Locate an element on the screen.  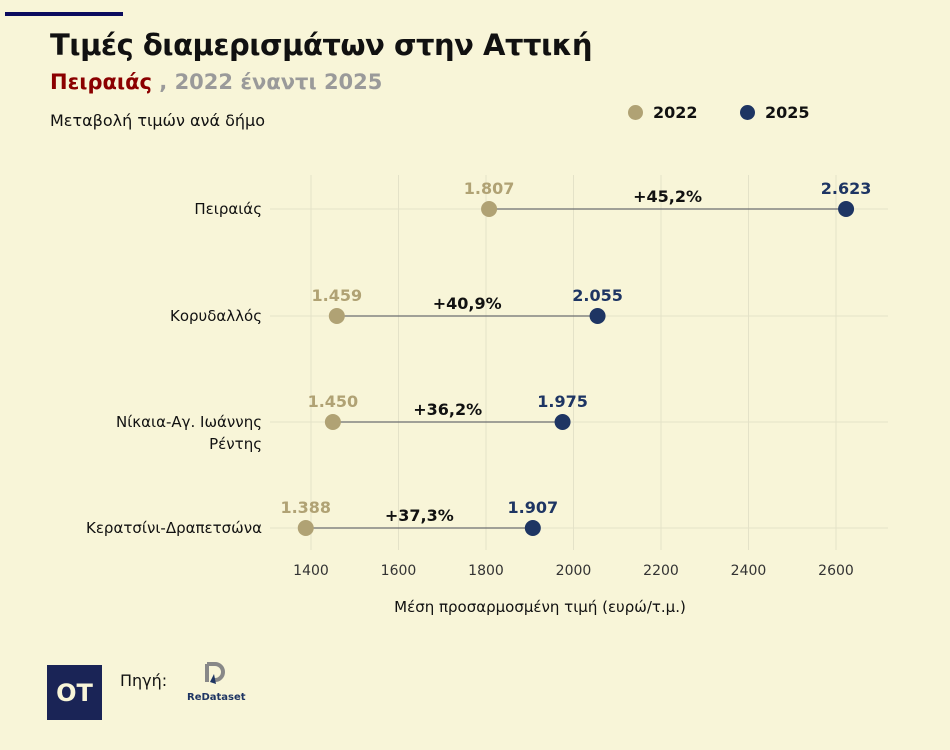
legend-2022: 2022 is located at coordinates (663, 112).